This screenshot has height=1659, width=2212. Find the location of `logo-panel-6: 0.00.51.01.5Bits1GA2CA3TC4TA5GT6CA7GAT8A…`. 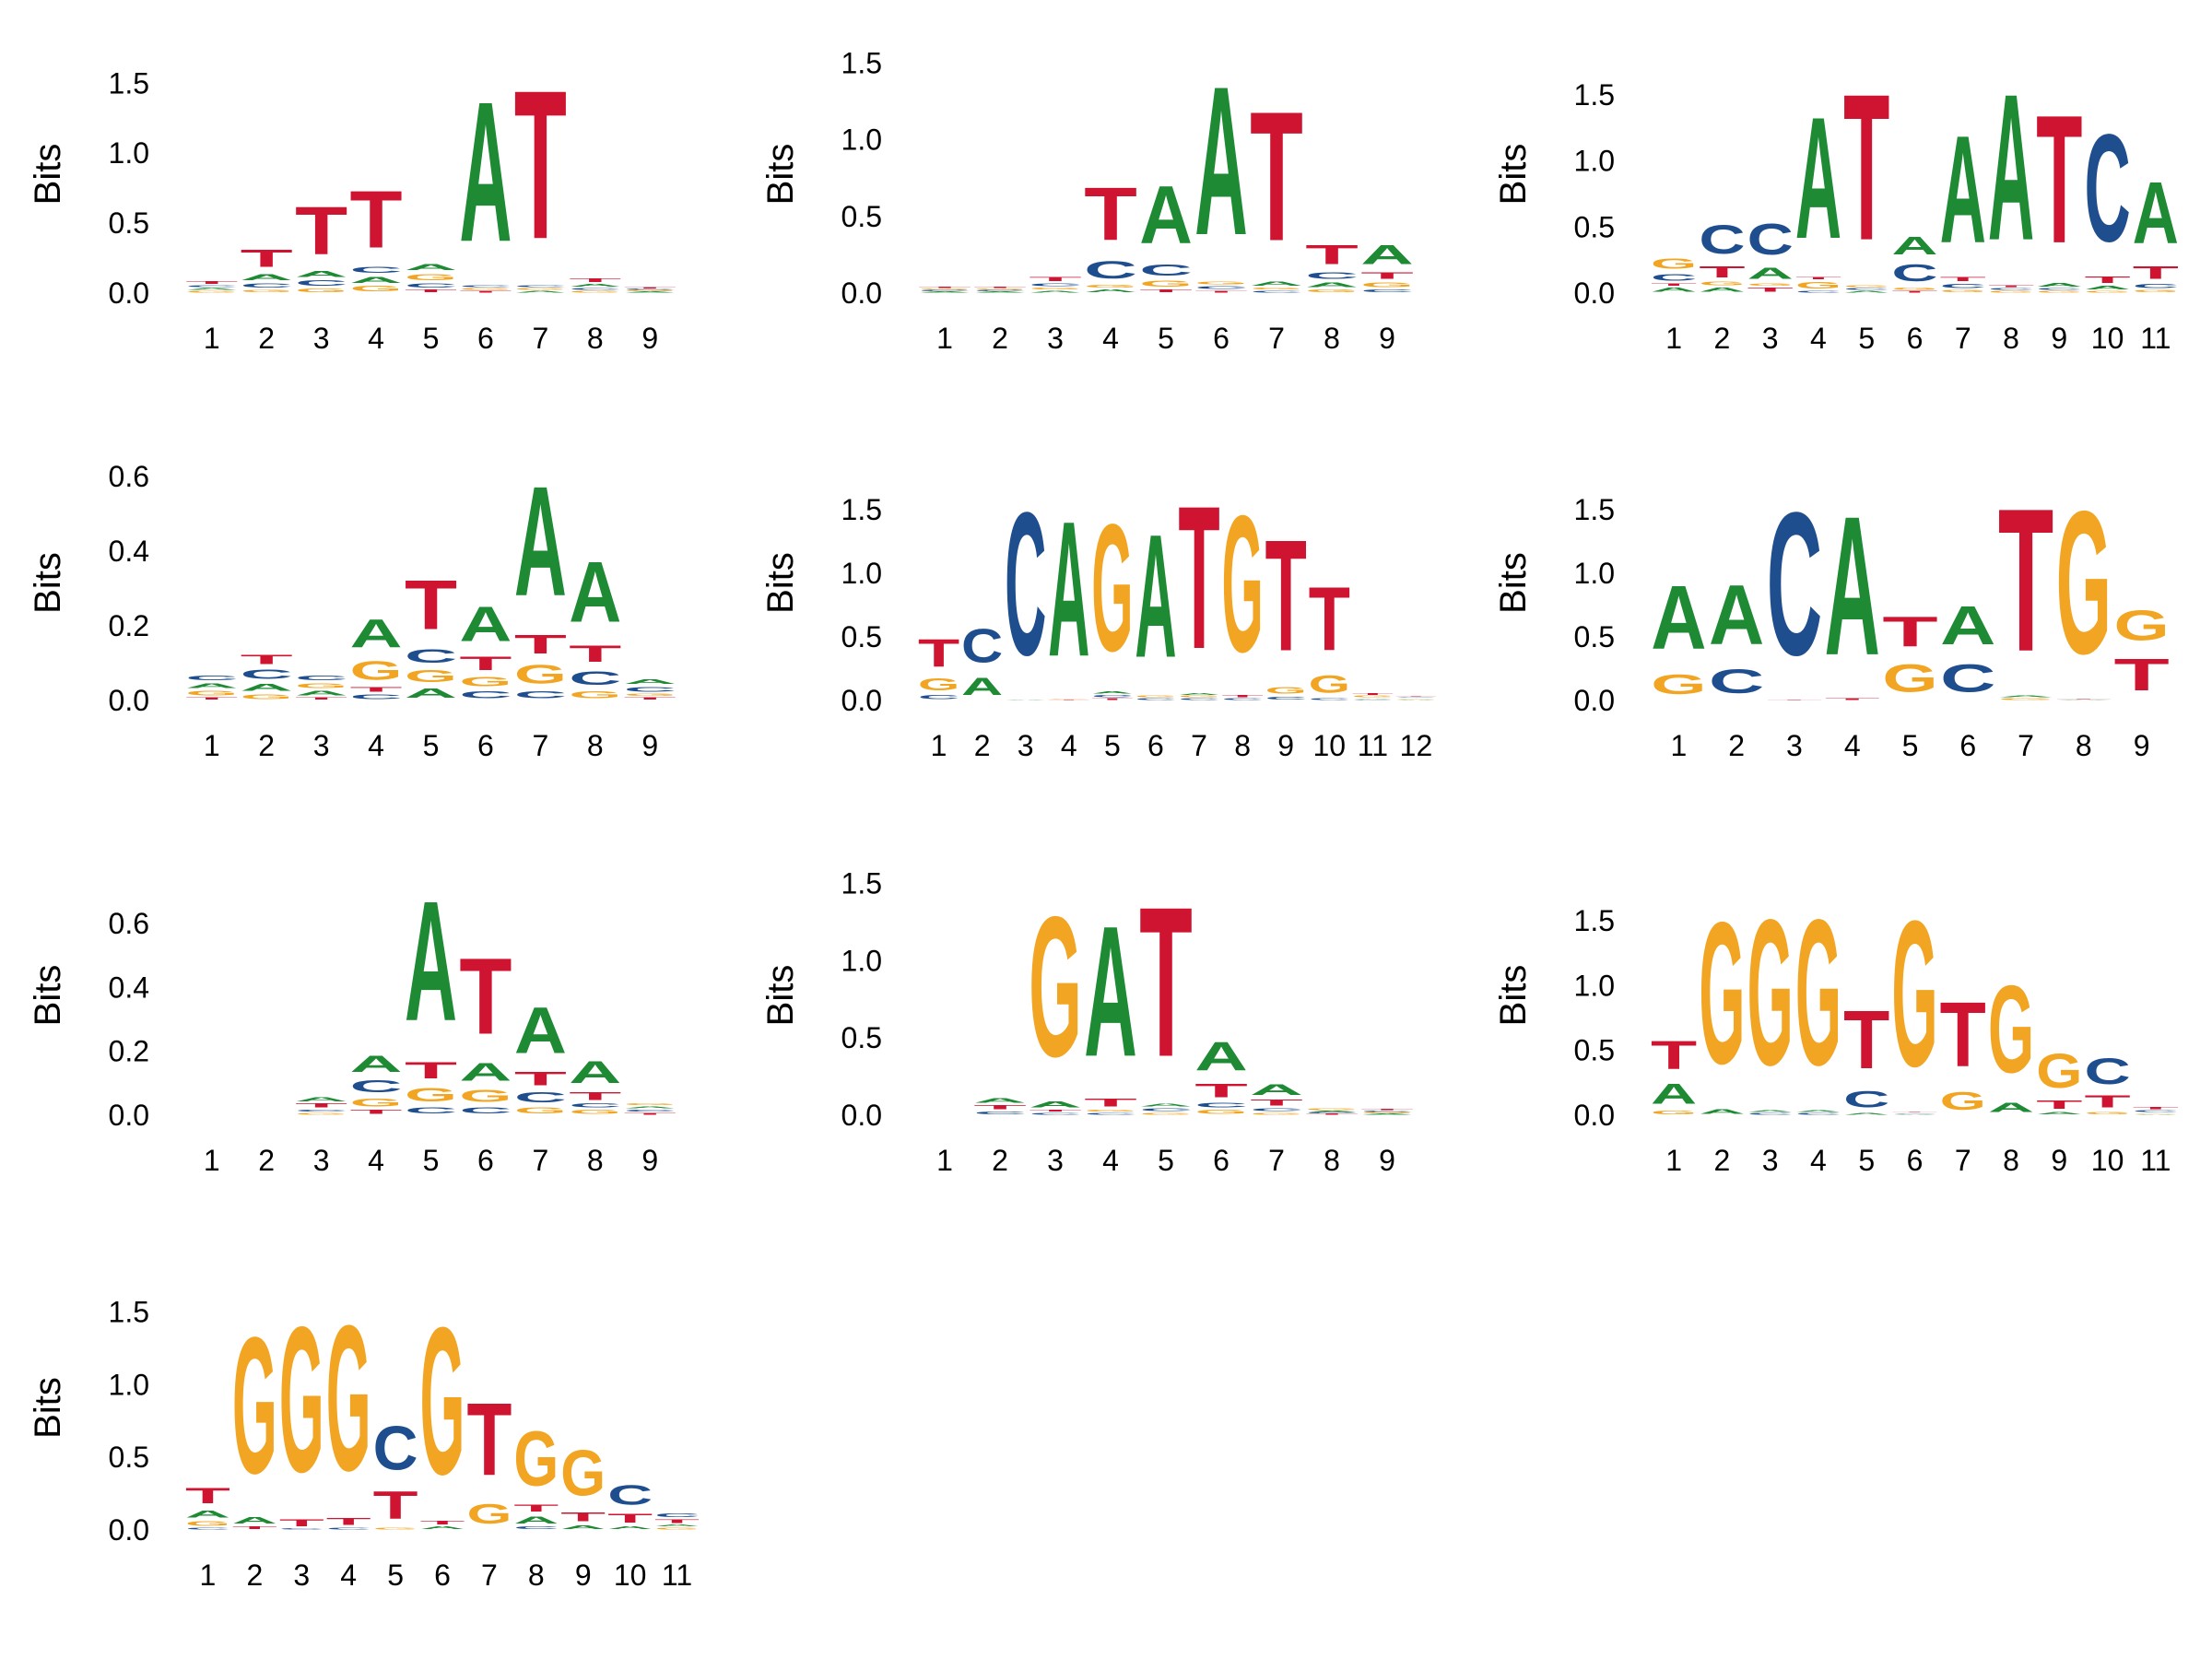

logo-panel-6: 0.00.51.01.5Bits1GA2CA3TC4TA5GT6CA7GAT8A… is located at coordinates (1831, 614).